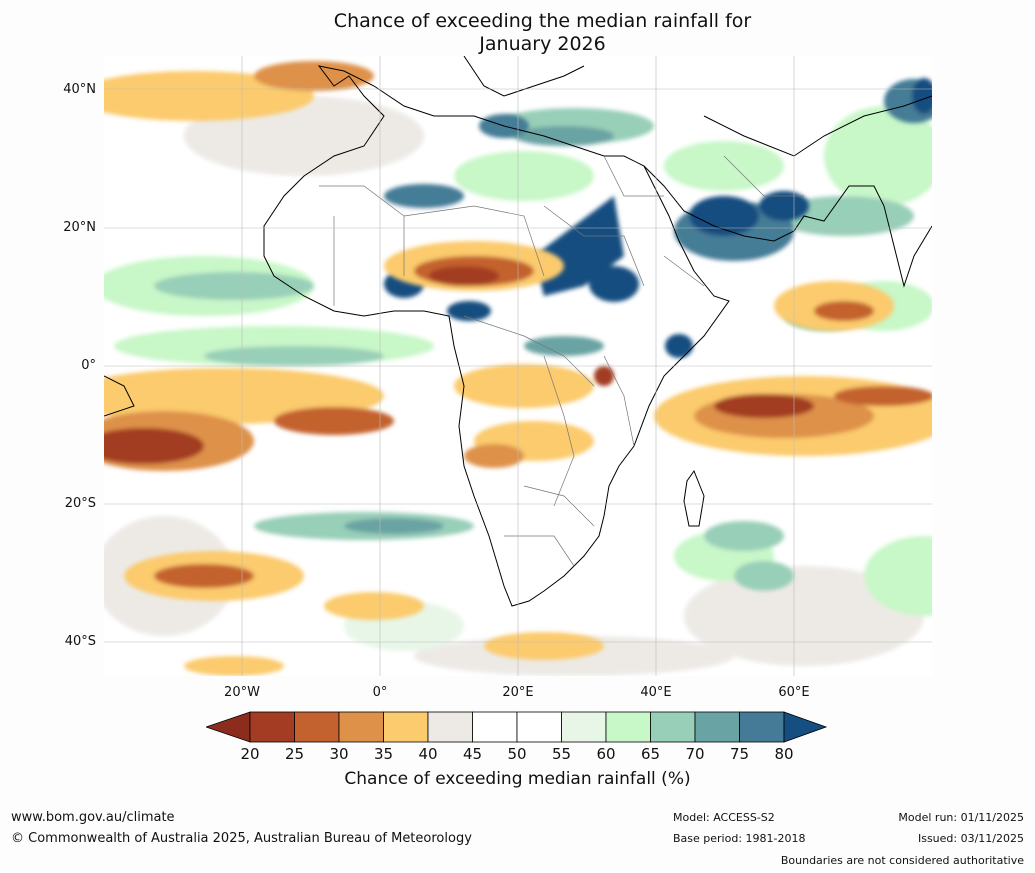 Image resolution: width=1035 pixels, height=873 pixels. Describe the element at coordinates (428, 754) in the screenshot. I see `colorbar-tick-label: 40` at that location.